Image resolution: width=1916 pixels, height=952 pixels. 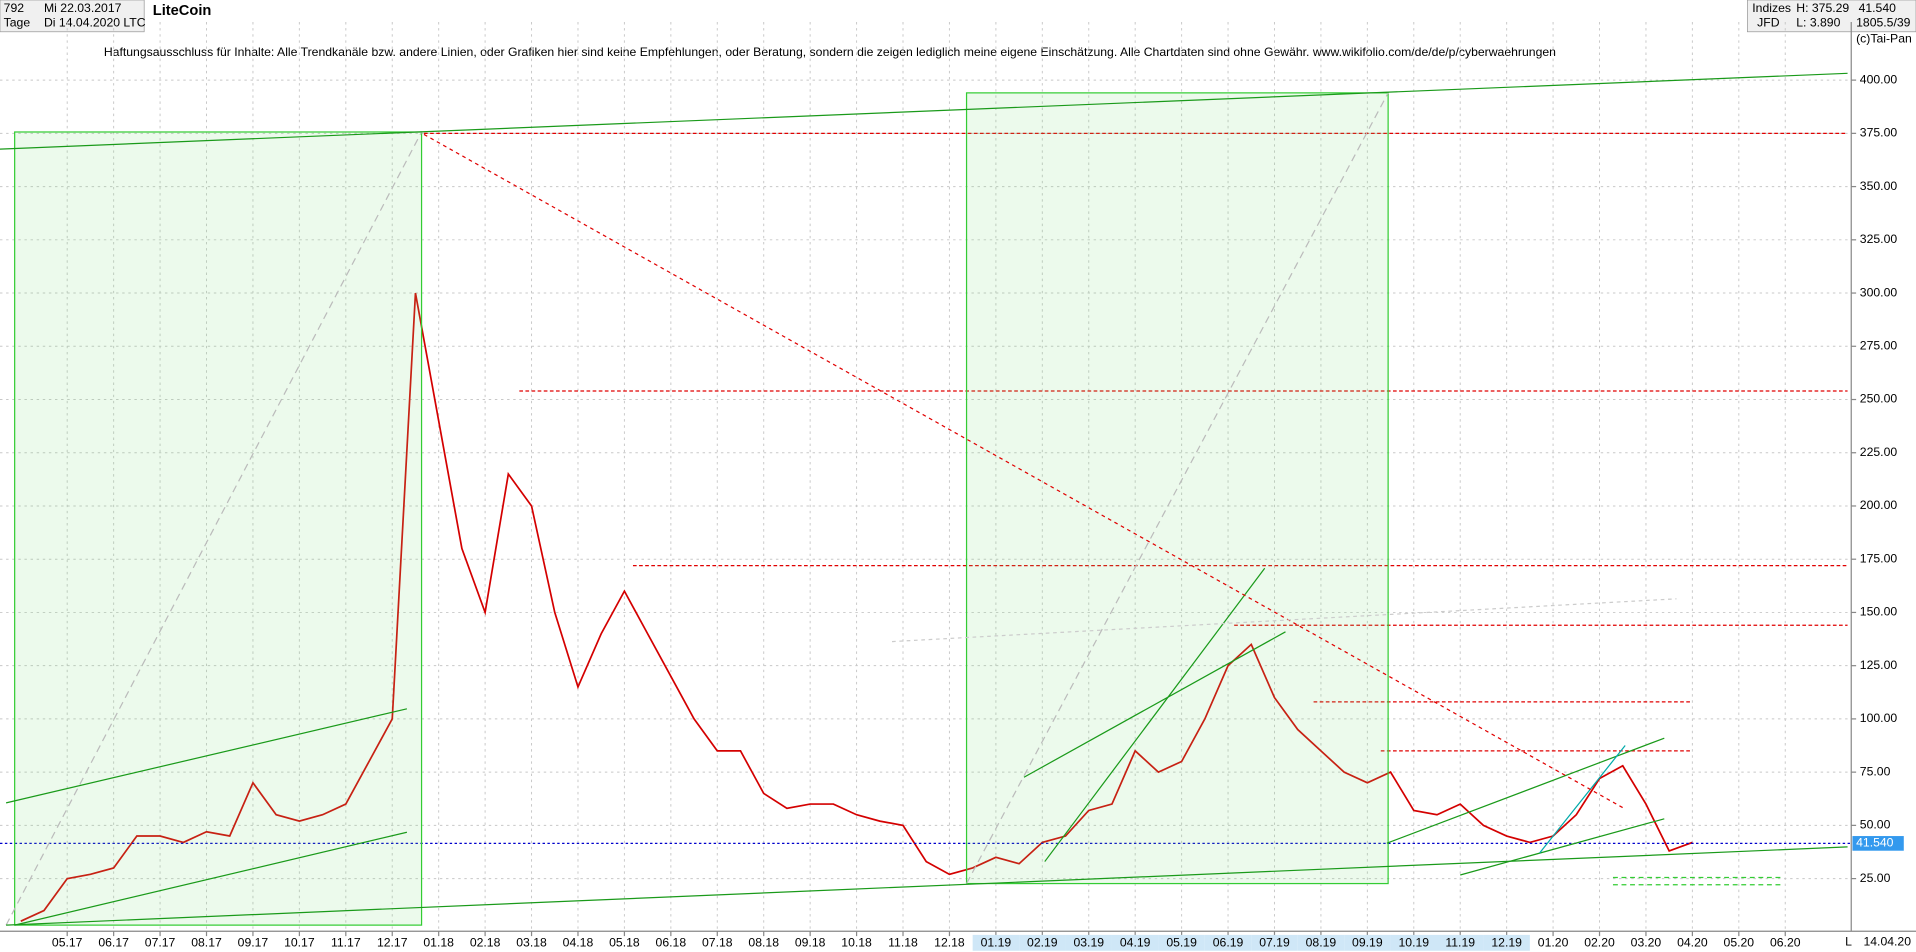 I want to click on x-tick-label: 06.19, so click(x=1228, y=943).